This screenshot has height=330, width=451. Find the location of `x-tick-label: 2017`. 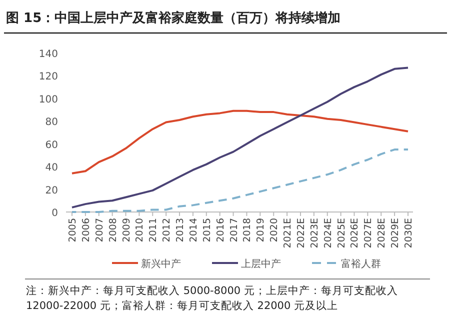

x-tick-label: 2017 is located at coordinates (234, 230).